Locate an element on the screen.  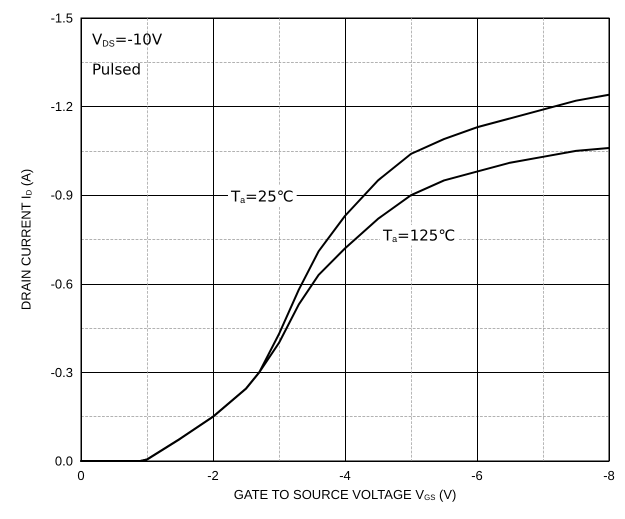
y-tick-label: -1.5 is located at coordinates (61, 18).